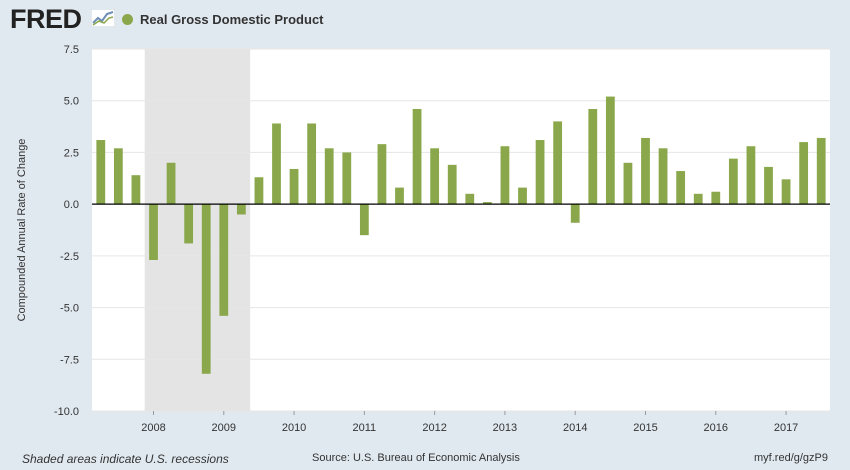 This screenshot has height=470, width=850. Describe the element at coordinates (698, 199) in the screenshot. I see `bar-2015Q4` at that location.